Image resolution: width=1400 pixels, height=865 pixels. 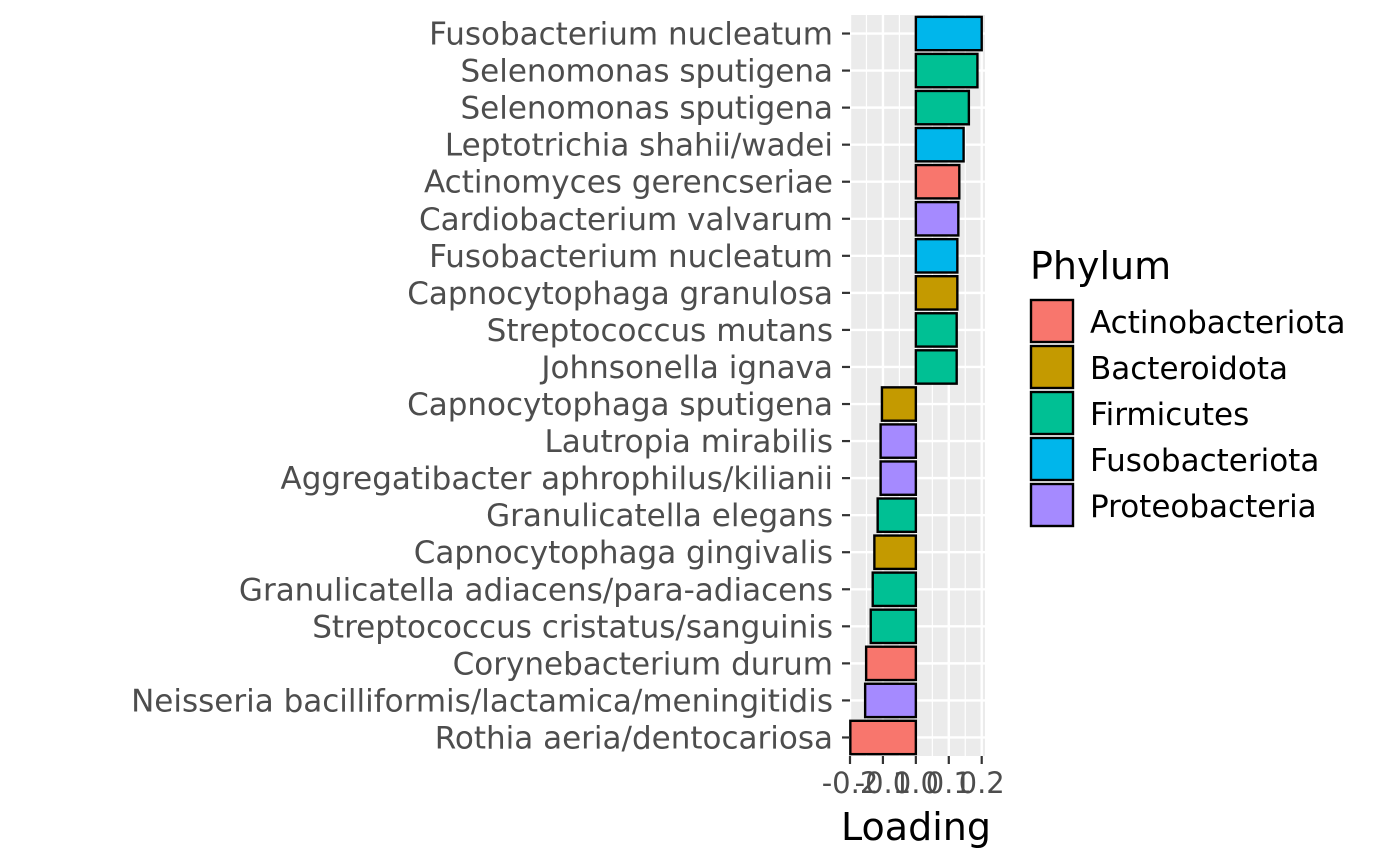 I want to click on x-tick-label: -0.1, so click(x=883, y=783).